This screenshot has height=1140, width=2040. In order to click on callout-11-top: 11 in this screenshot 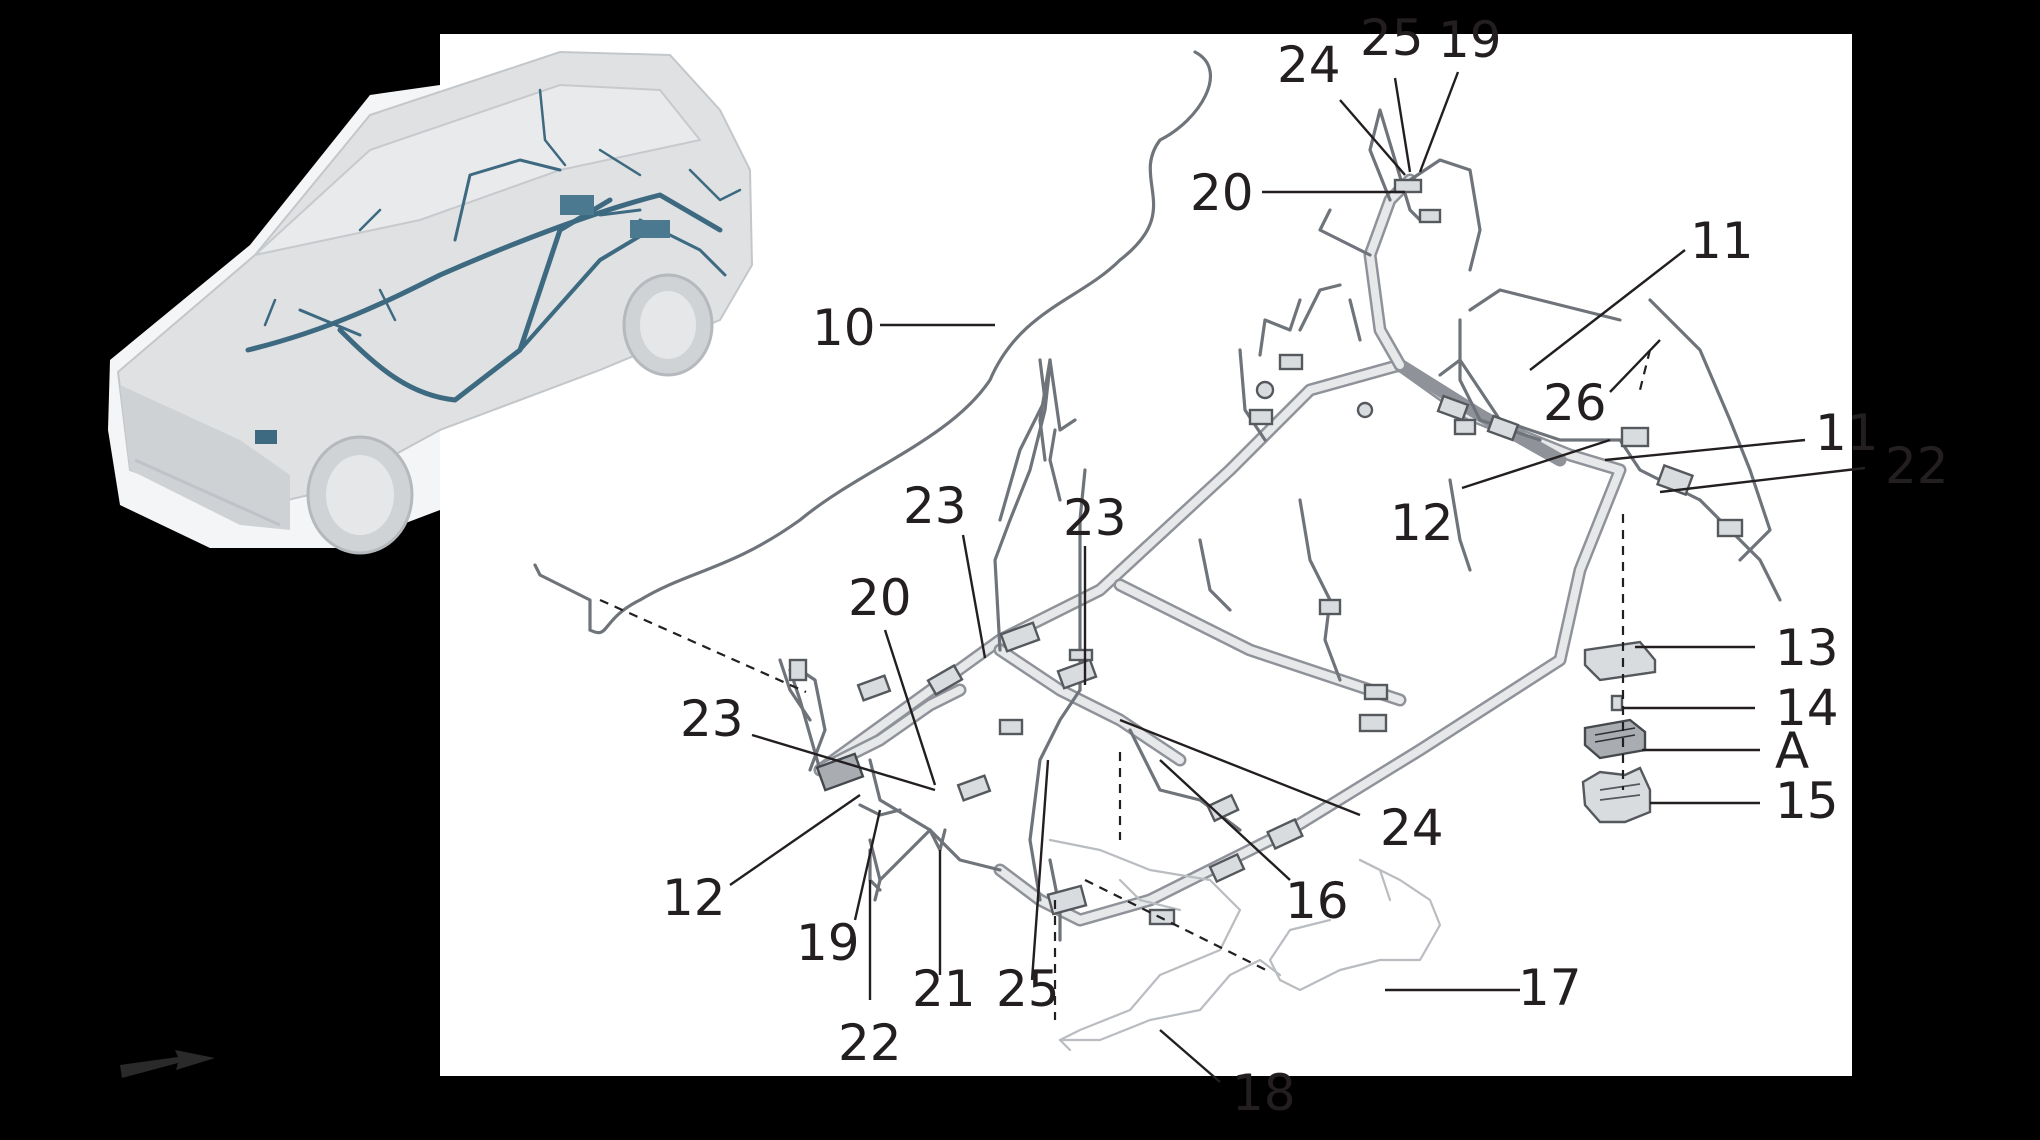, I will do `click(1722, 241)`.